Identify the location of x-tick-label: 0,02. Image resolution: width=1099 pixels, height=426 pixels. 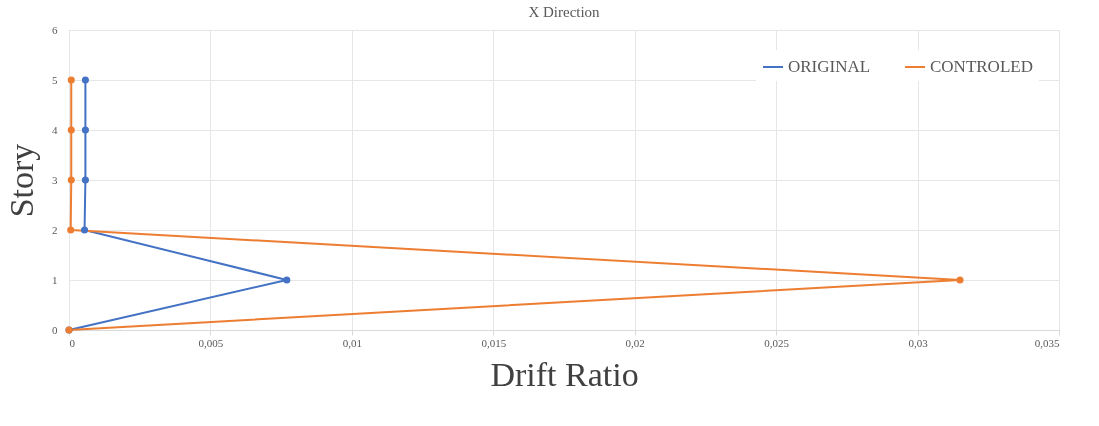
(635, 342).